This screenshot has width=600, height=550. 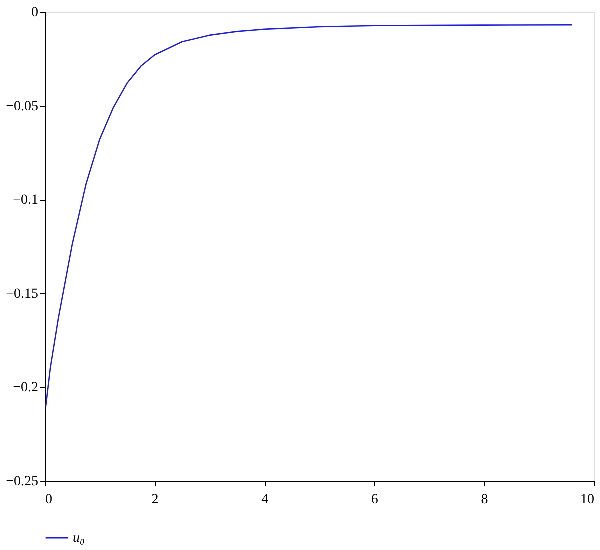 I want to click on x-tick-label: 4, so click(x=265, y=500).